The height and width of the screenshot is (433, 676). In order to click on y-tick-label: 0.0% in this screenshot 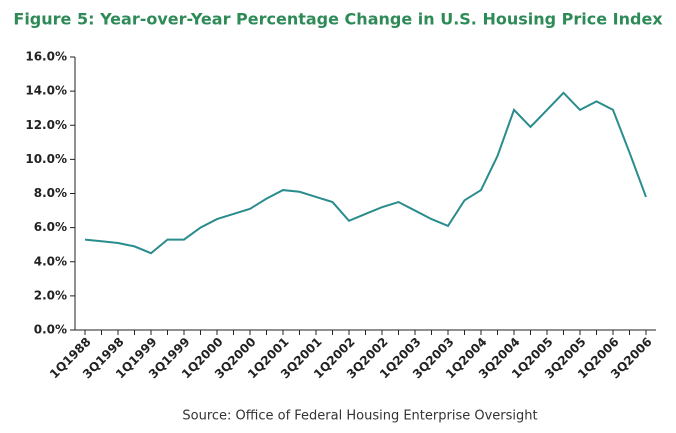, I will do `click(50, 330)`.